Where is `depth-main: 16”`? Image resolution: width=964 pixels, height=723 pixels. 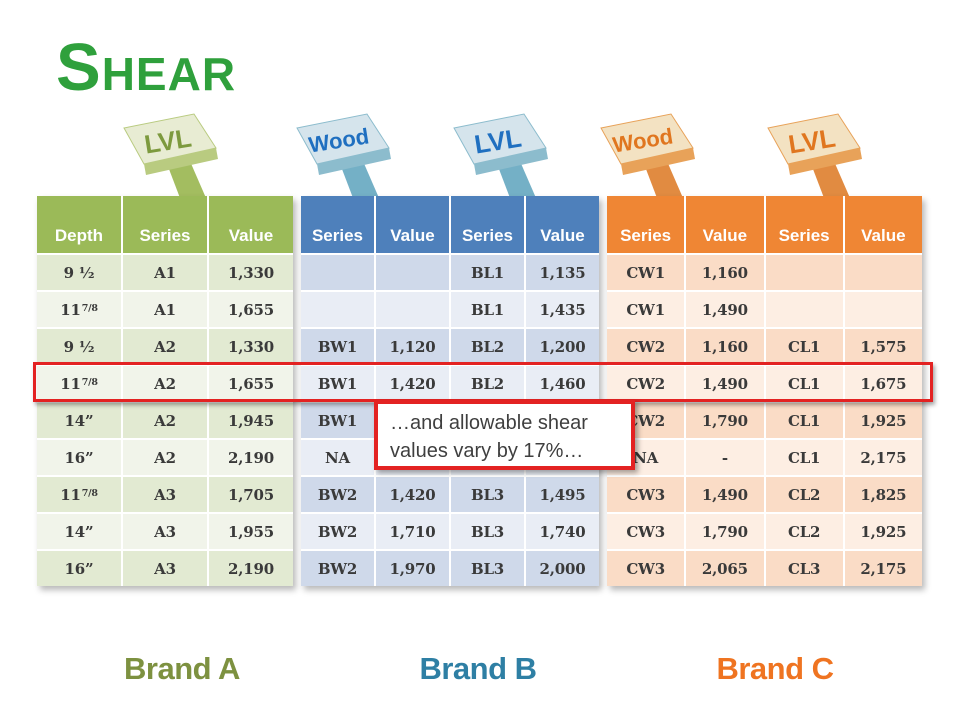
depth-main: 16” is located at coordinates (79, 568).